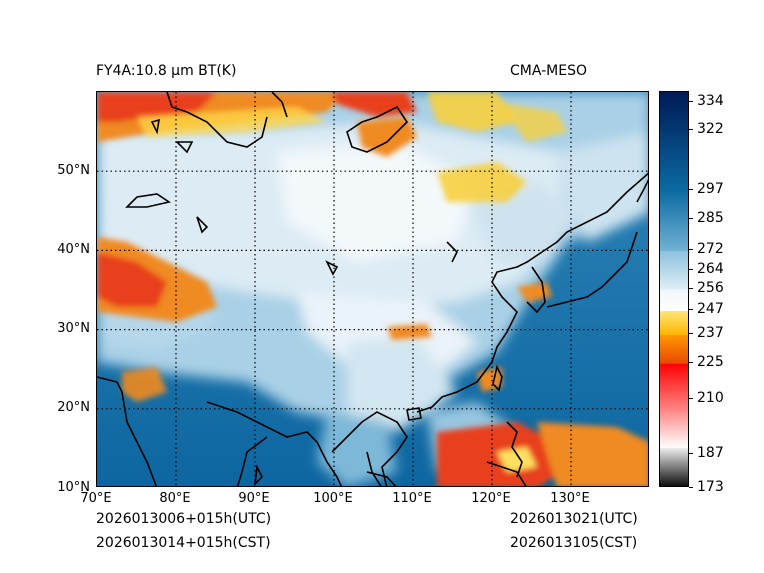 This screenshot has width=764, height=573. What do you see at coordinates (570, 498) in the screenshot?
I see `longitude-tick-label: 130°E` at bounding box center [570, 498].